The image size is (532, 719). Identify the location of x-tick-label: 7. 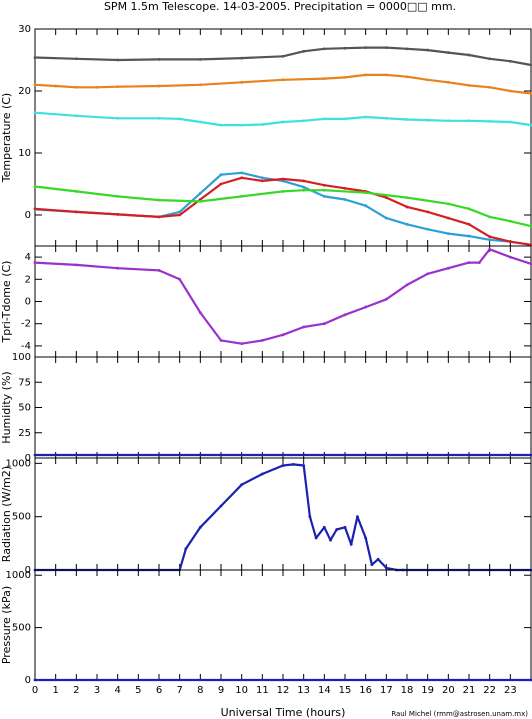
(179, 690).